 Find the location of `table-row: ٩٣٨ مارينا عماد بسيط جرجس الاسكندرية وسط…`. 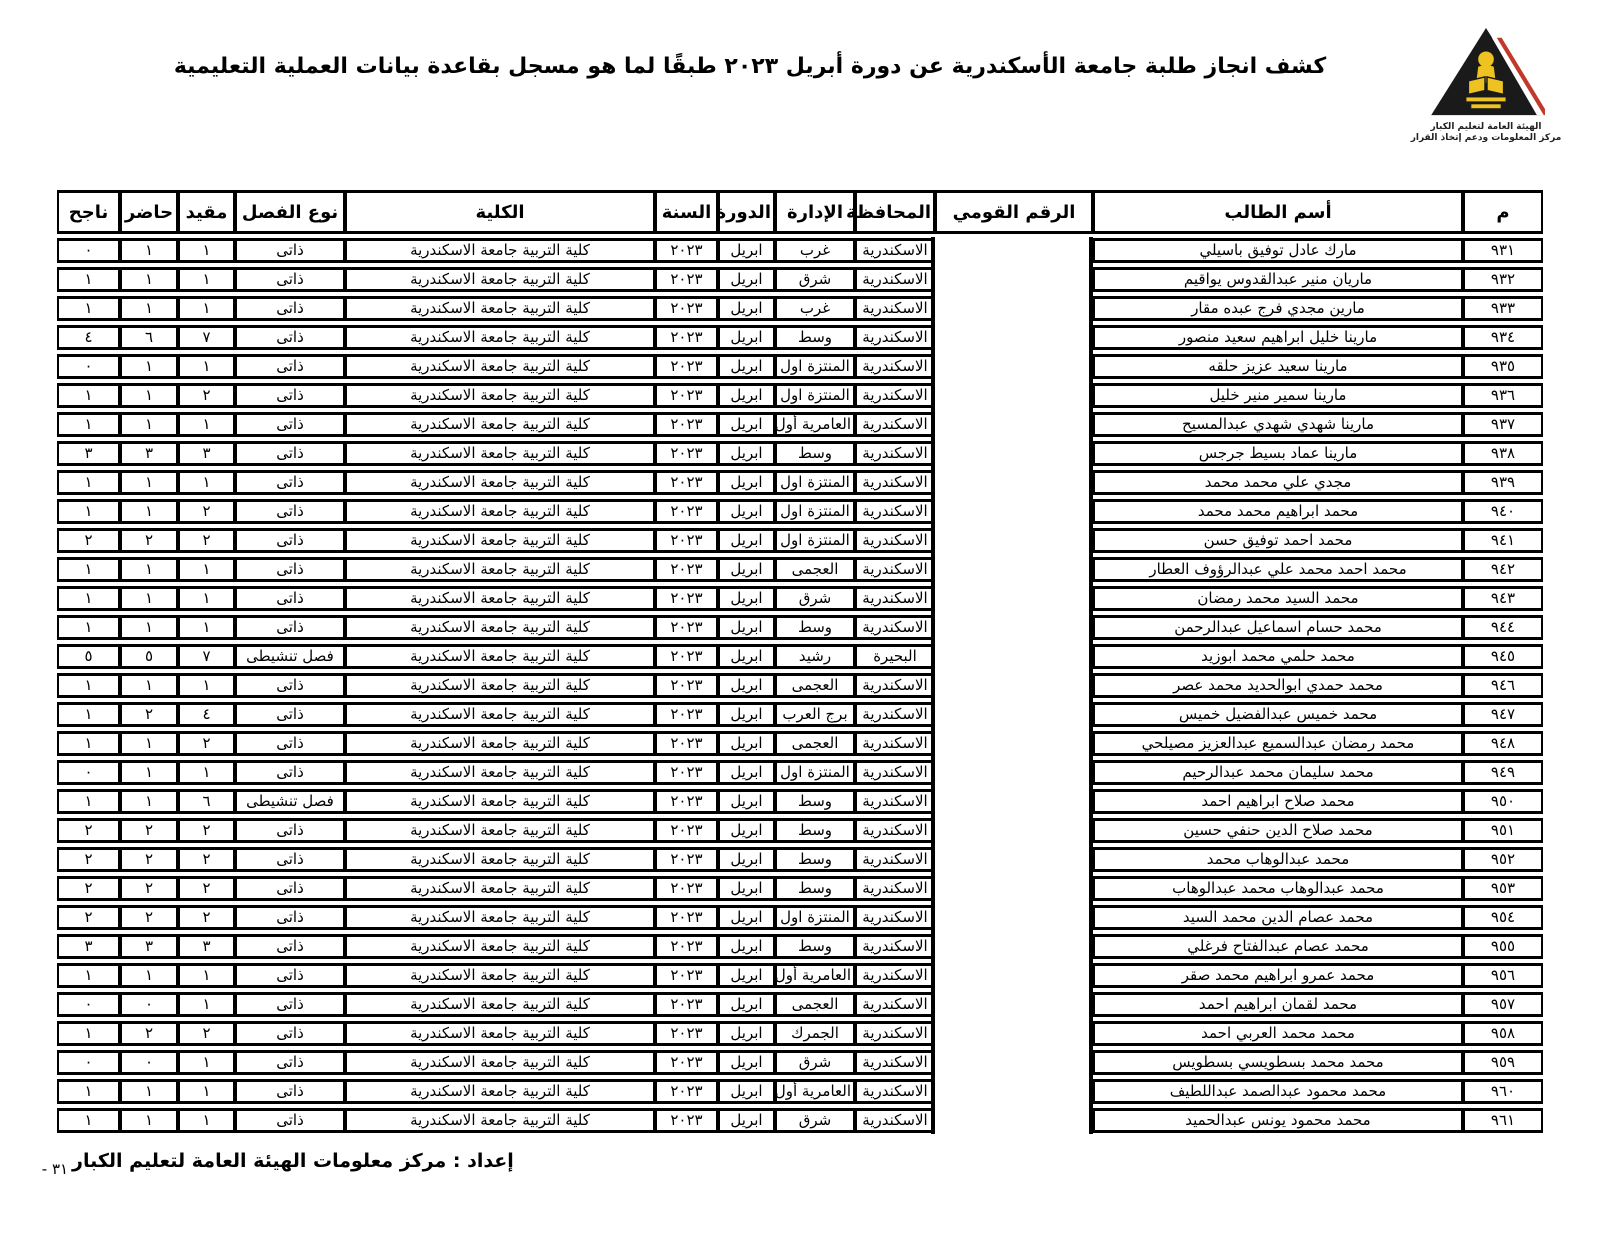

table-row: ٩٣٨ مارينا عماد بسيط جرجس الاسكندرية وسط… is located at coordinates (800, 453).